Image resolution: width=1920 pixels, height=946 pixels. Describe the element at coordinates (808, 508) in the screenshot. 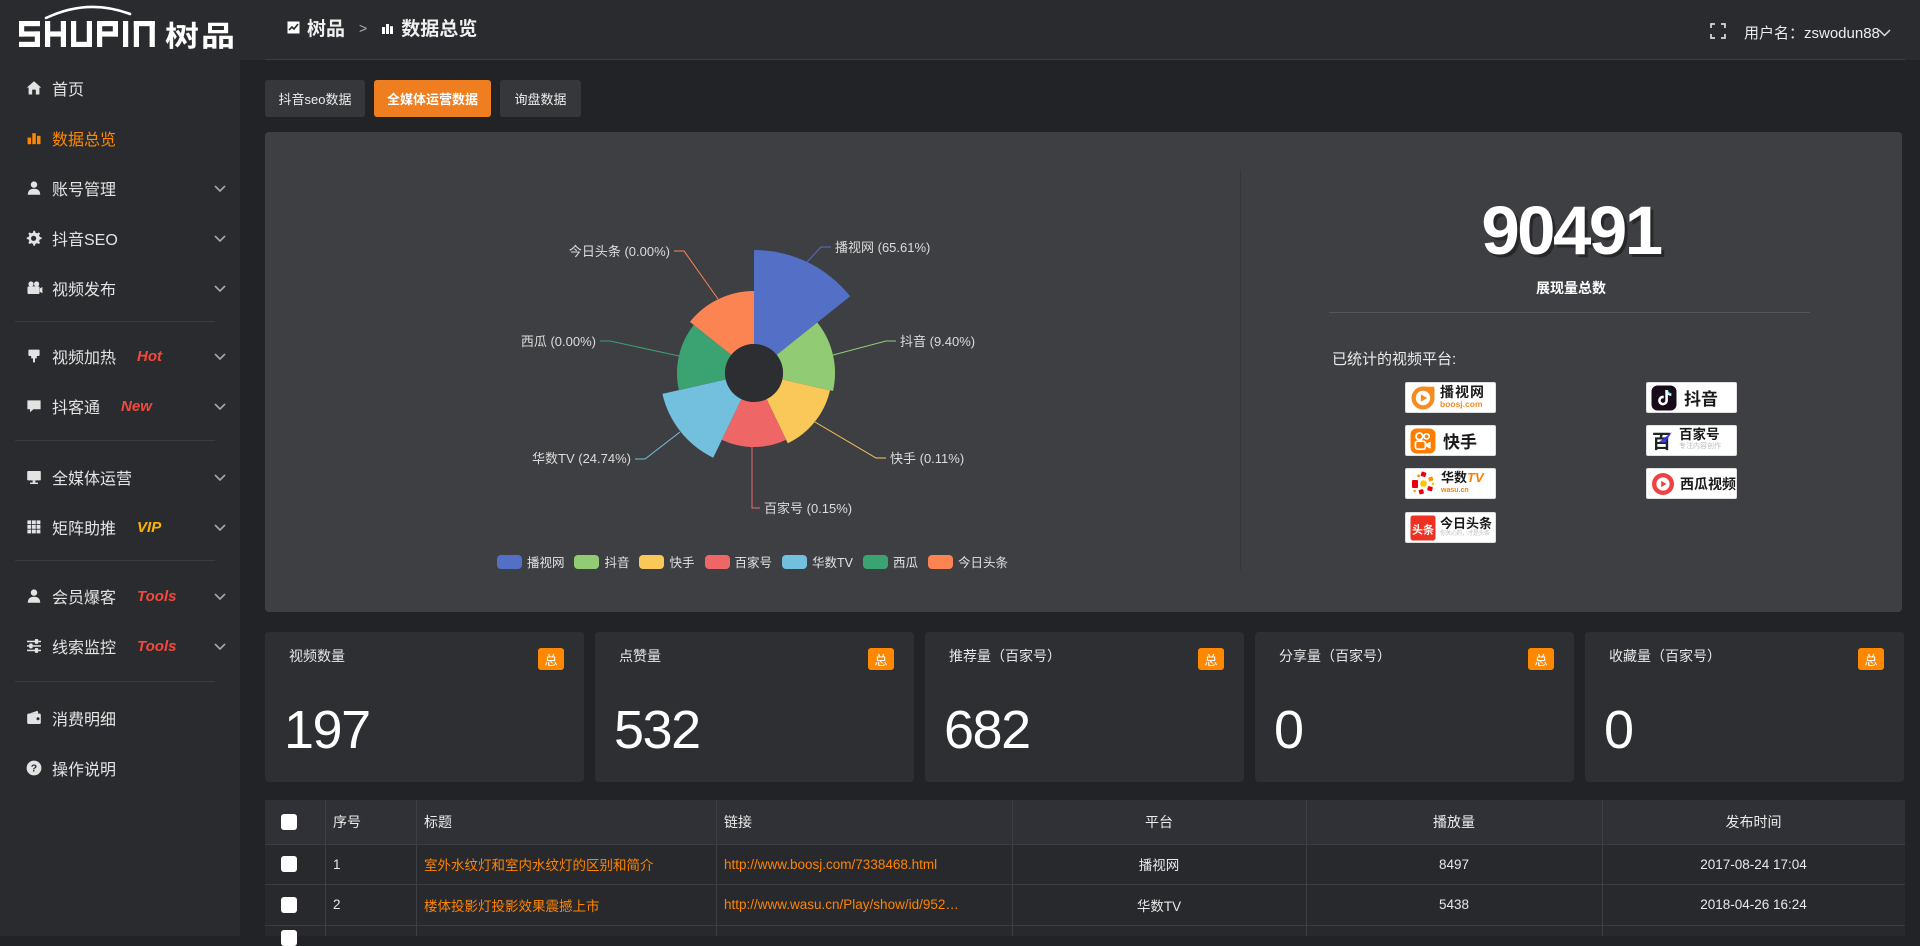

I see `svg-text: 百家号 (0.15%)` at that location.